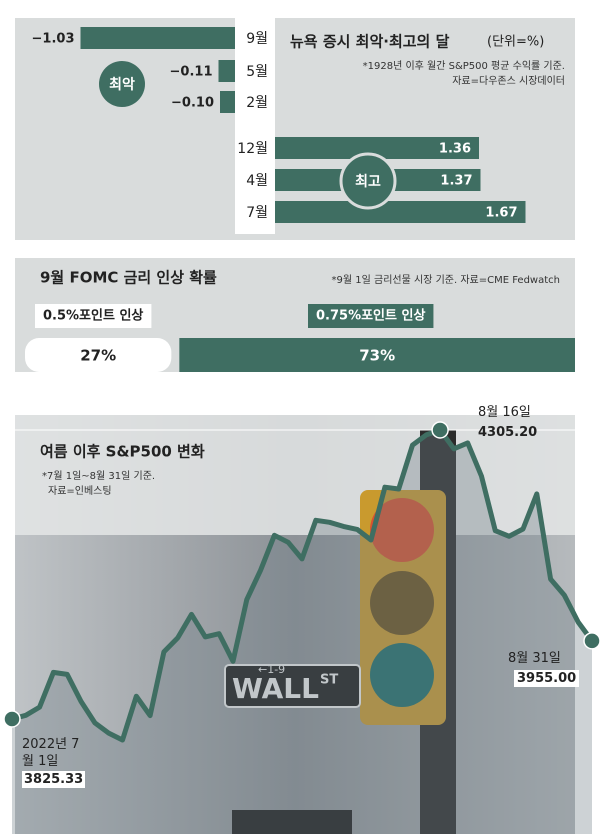 The height and width of the screenshot is (834, 600). I want to click on group-label: 최고, so click(368, 182).